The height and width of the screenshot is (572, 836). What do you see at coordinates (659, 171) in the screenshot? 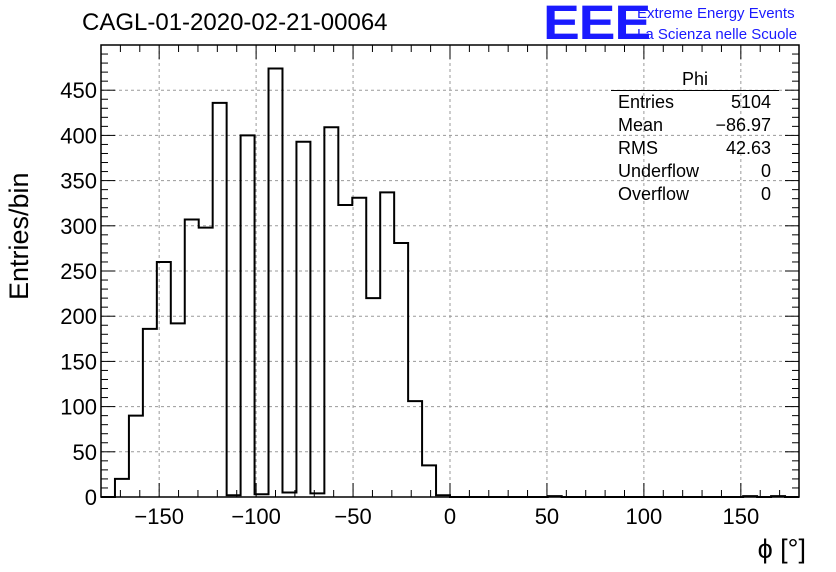
I see `stats-label: Underflow` at bounding box center [659, 171].